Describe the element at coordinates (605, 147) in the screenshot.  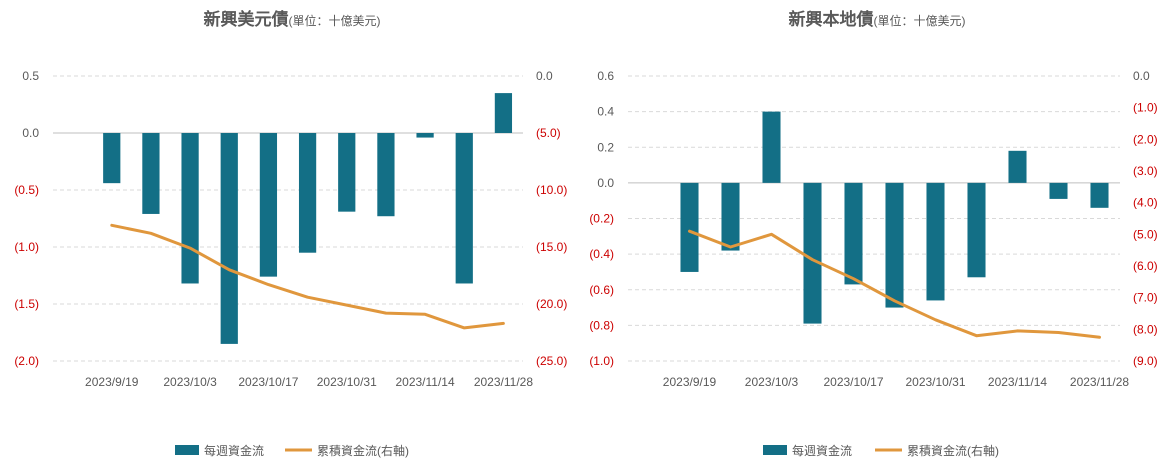
I see `y-left-tick-label: 0.2` at that location.